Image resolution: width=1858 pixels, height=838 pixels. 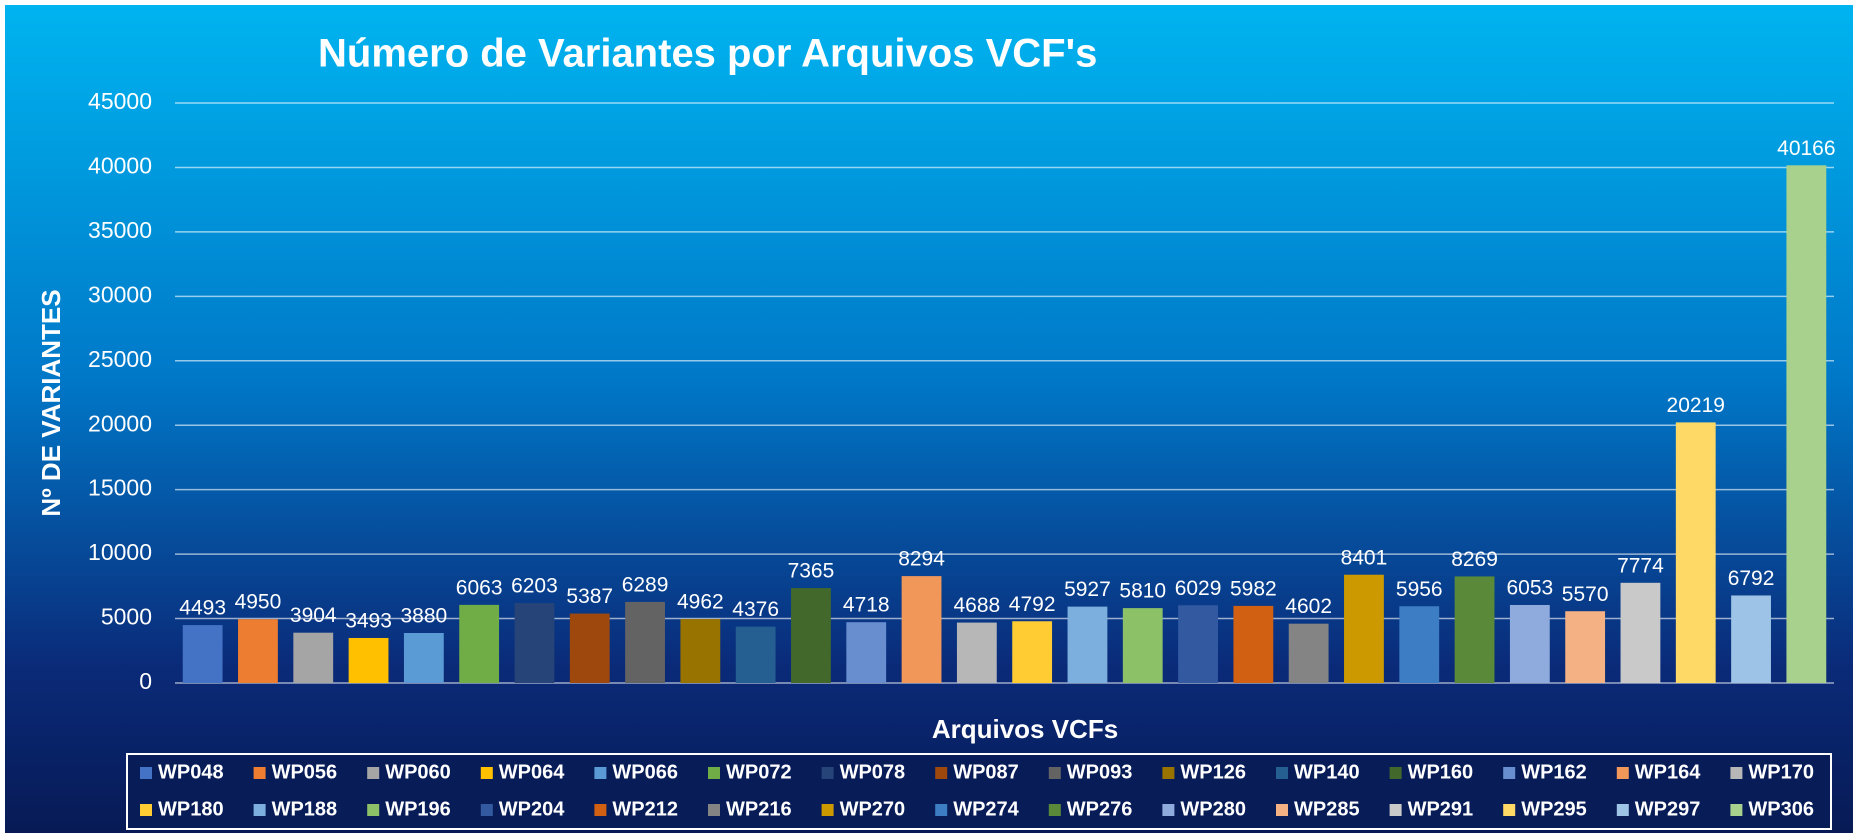 What do you see at coordinates (120, 423) in the screenshot?
I see `y-tick-label: 20000` at bounding box center [120, 423].